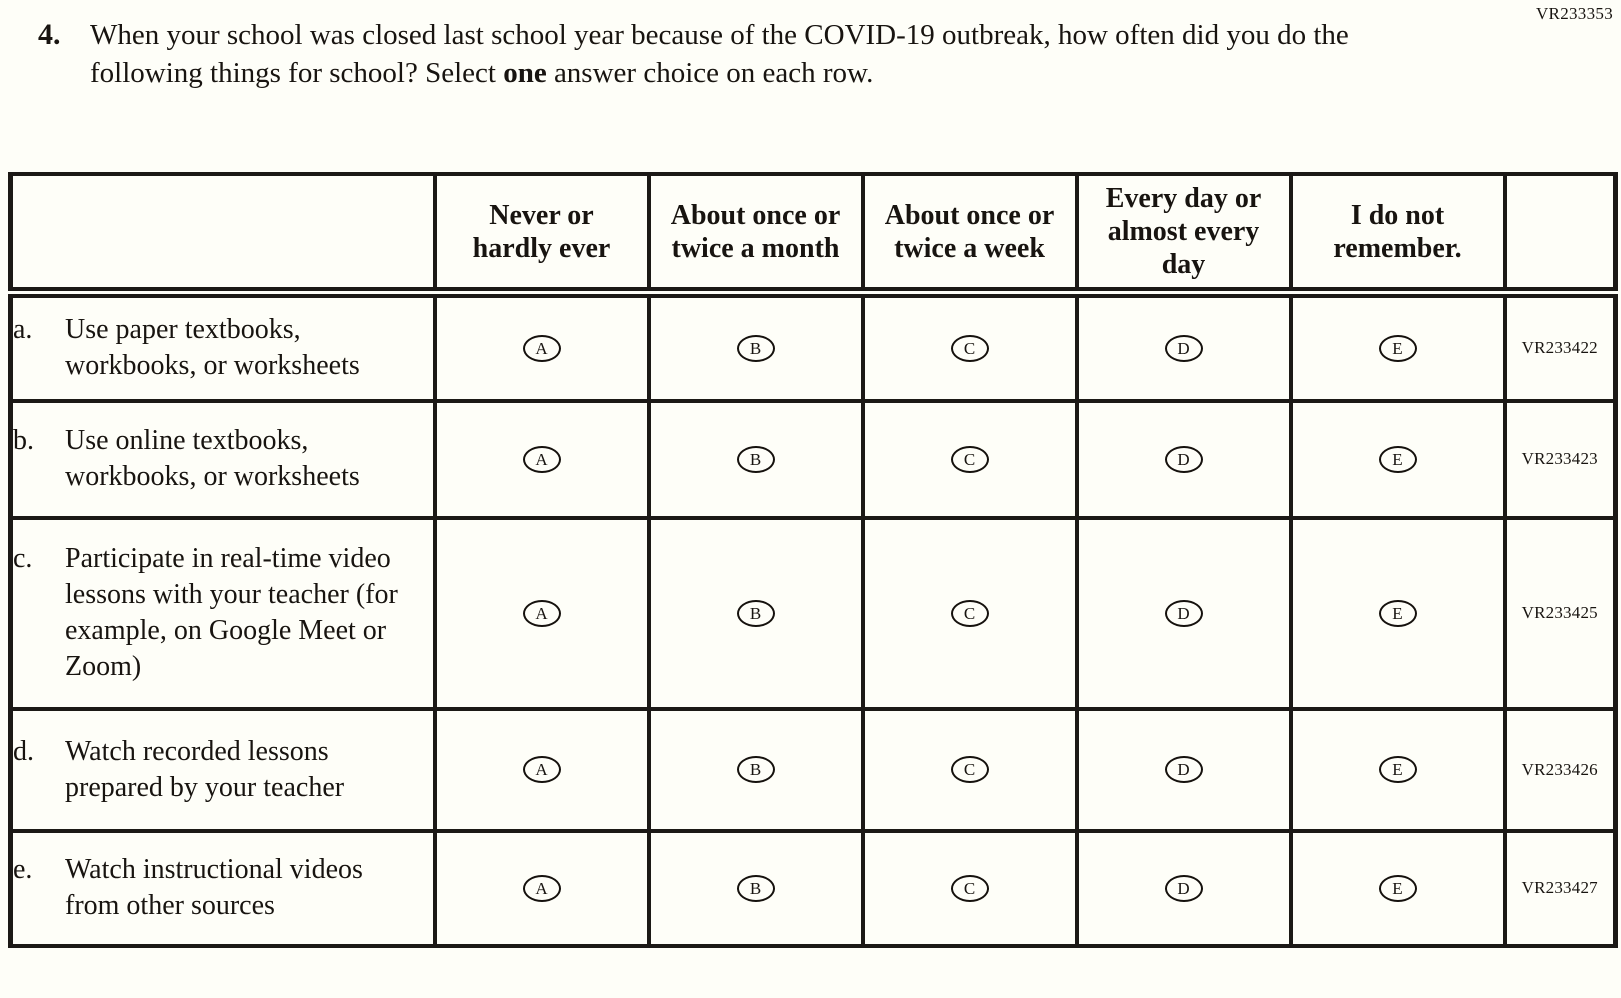 Image resolution: width=1621 pixels, height=998 pixels. I want to click on bubble-d-option-d: D, so click(1183, 769).